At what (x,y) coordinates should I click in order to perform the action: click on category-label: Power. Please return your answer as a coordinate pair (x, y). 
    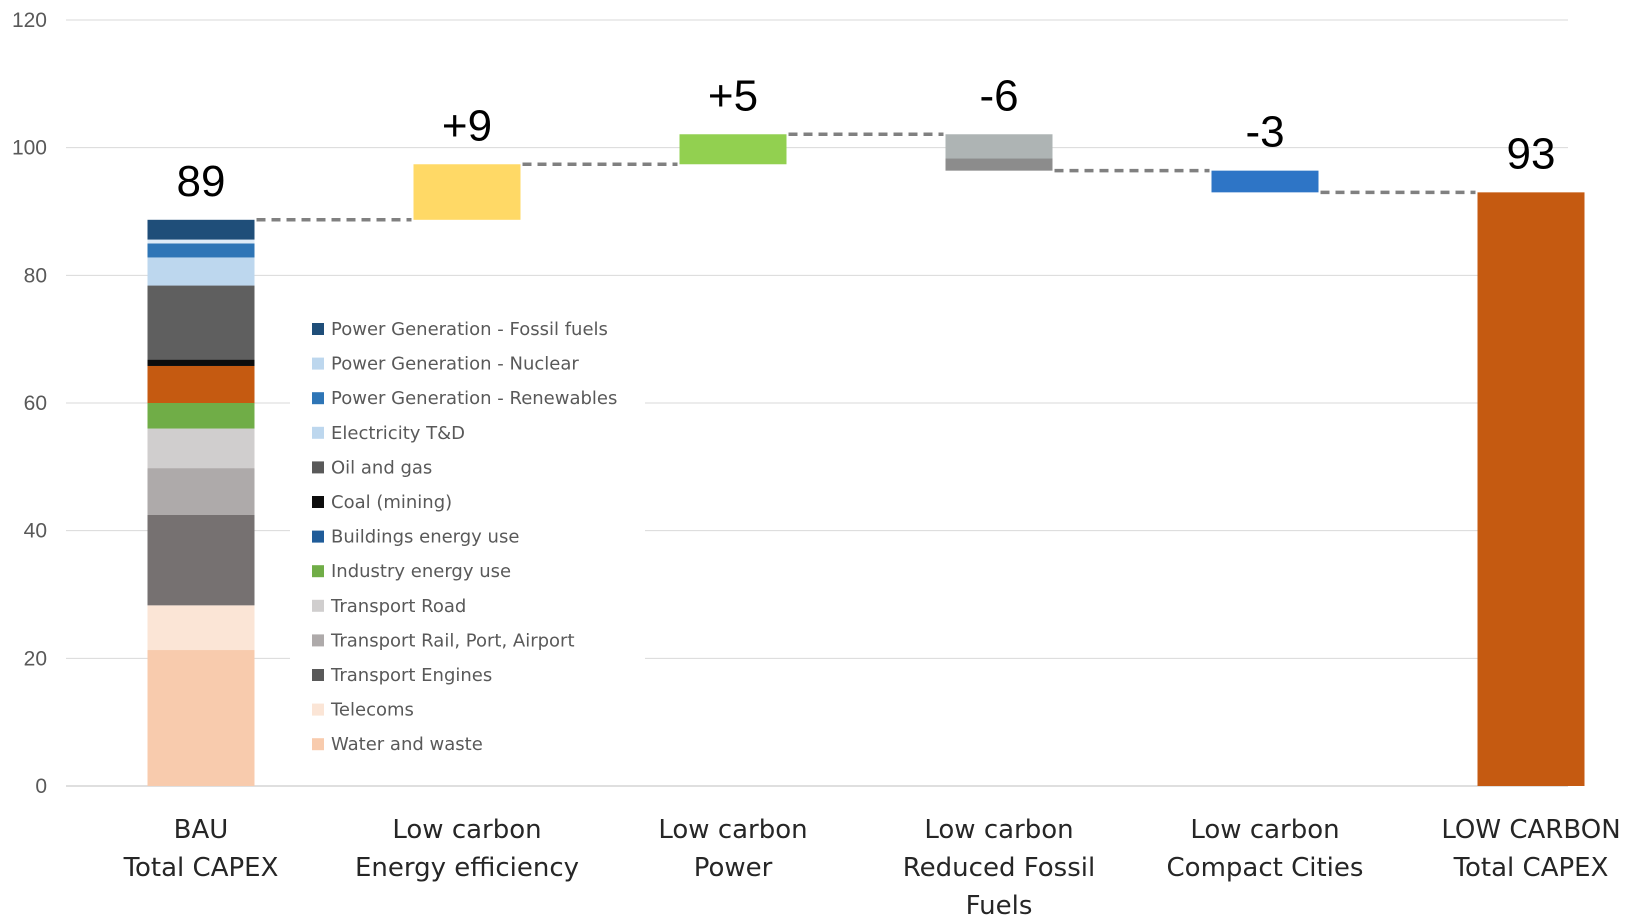
    Looking at the image, I should click on (733, 868).